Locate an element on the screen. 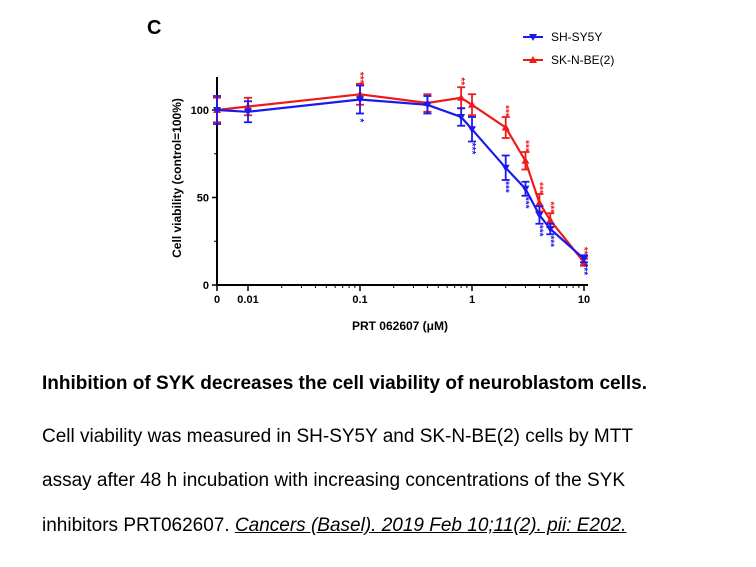 The image size is (756, 567). x-axis-label: PRT 062607 (μM) is located at coordinates (400, 326).